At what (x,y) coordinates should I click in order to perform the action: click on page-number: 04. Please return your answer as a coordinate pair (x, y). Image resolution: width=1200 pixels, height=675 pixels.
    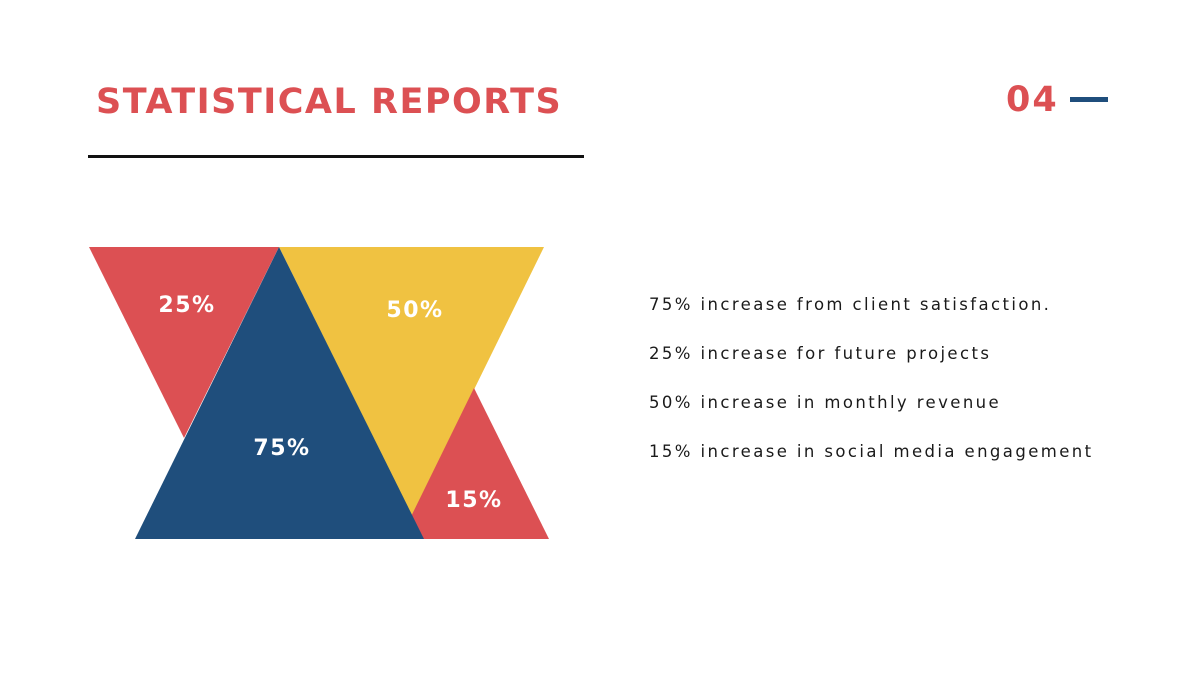
    Looking at the image, I should click on (1032, 100).